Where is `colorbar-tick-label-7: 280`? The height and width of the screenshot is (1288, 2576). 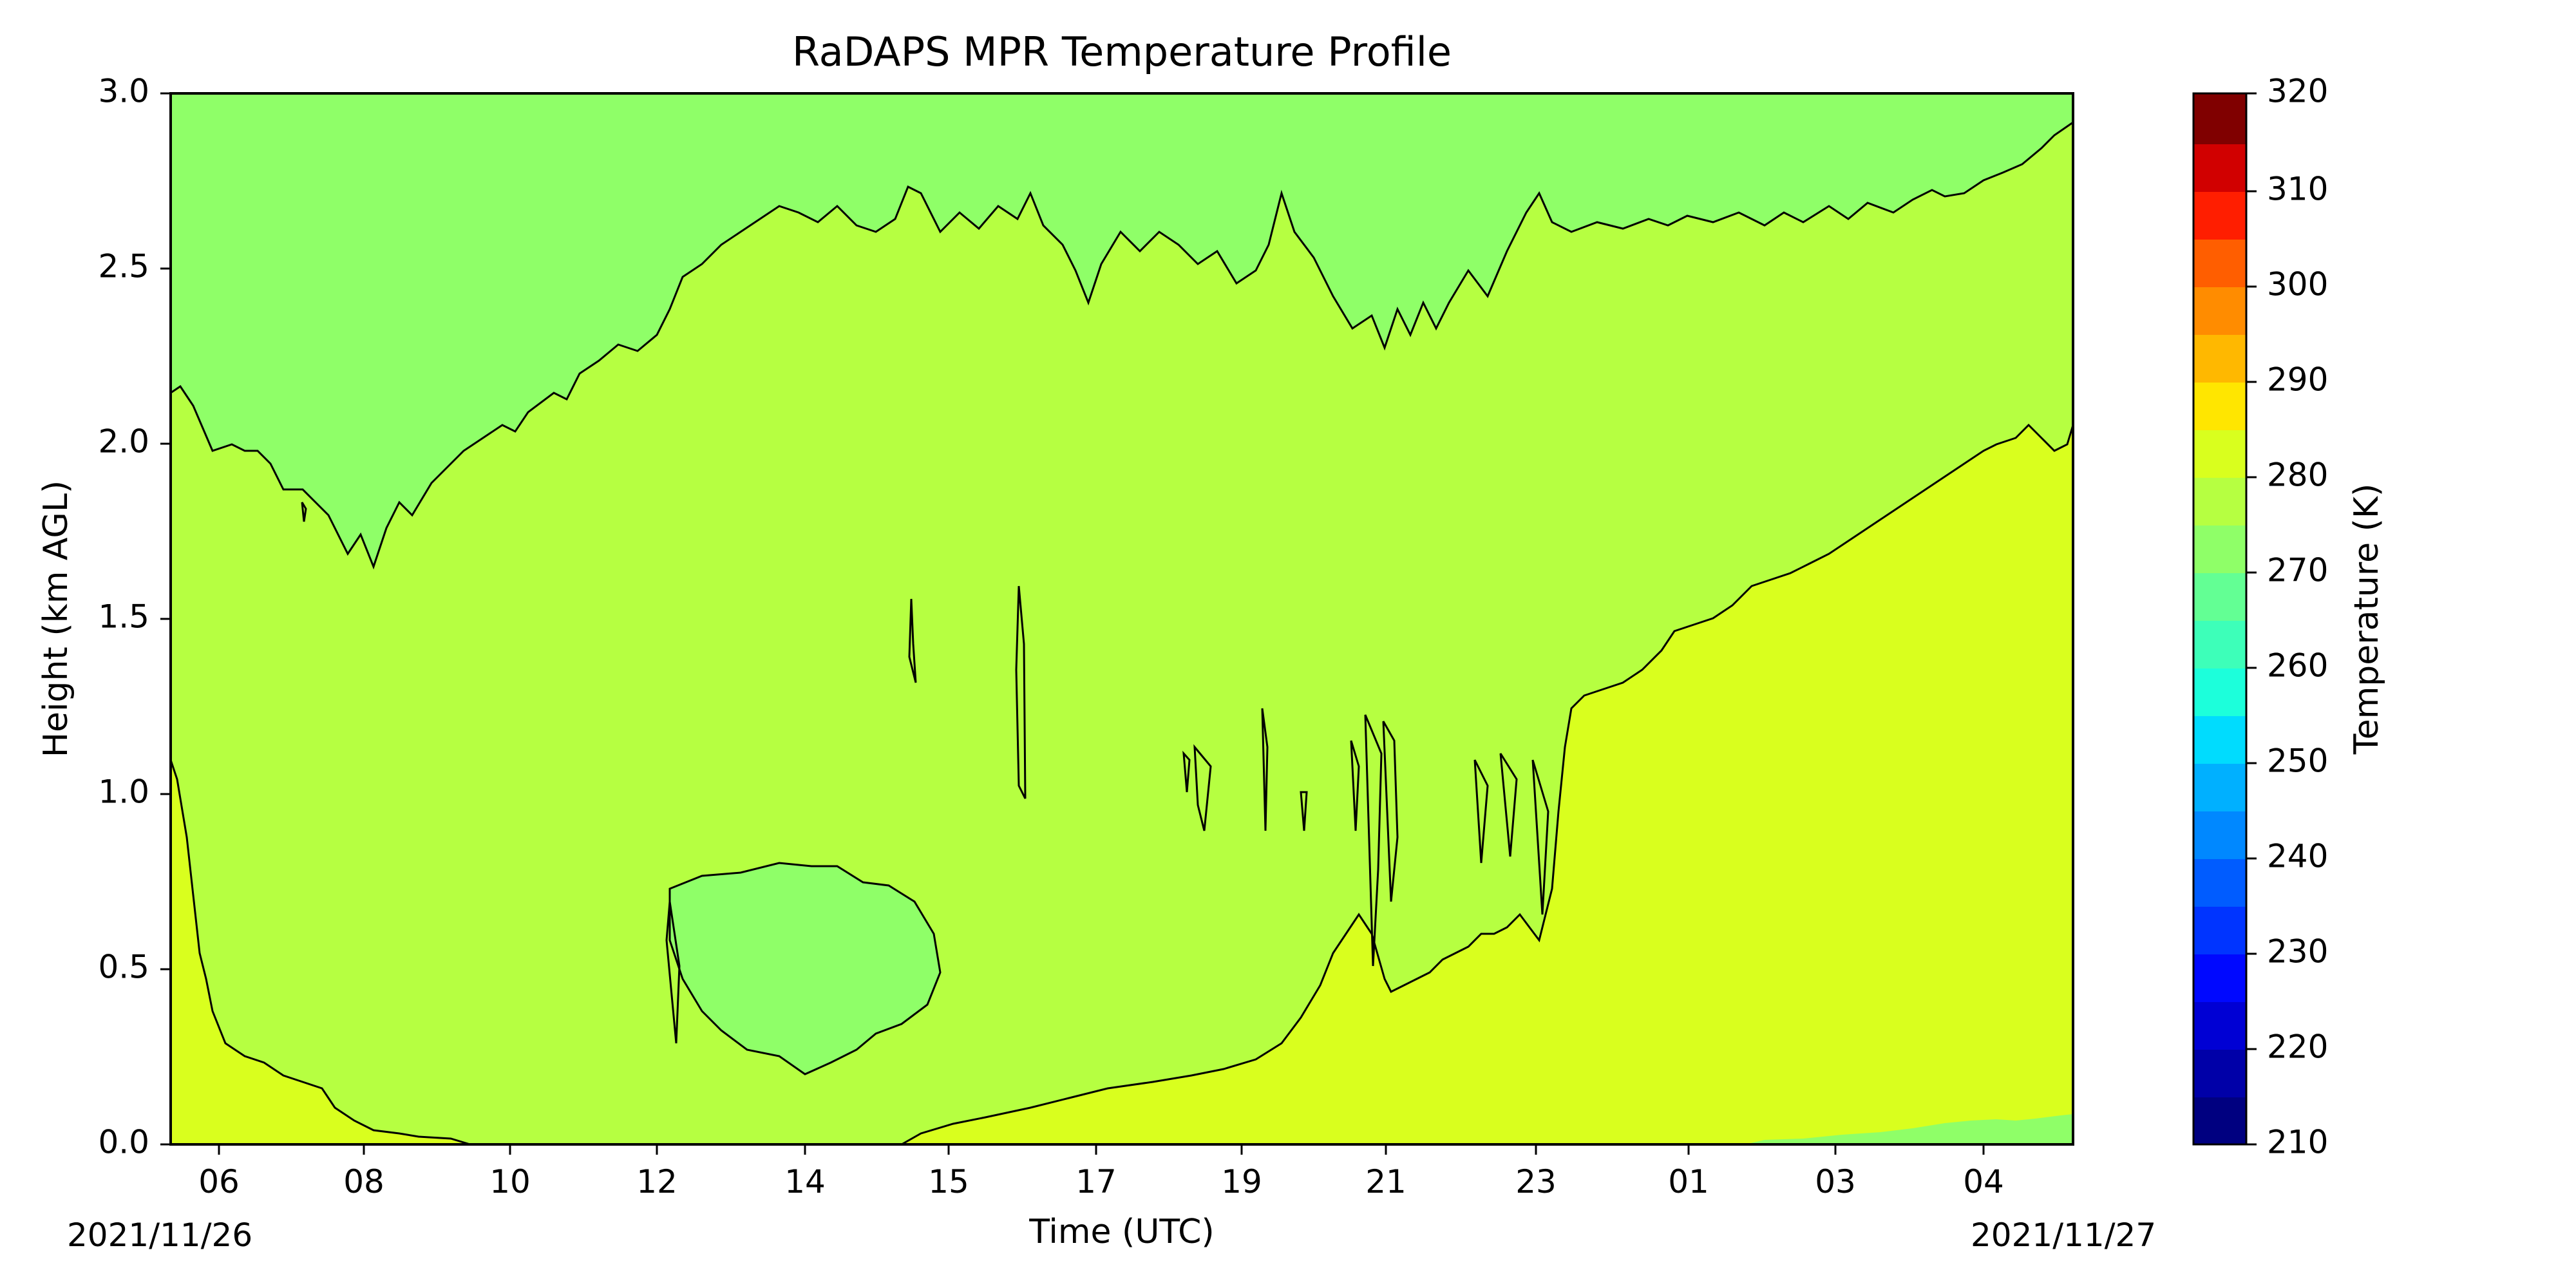
colorbar-tick-label-7: 280 is located at coordinates (2297, 476).